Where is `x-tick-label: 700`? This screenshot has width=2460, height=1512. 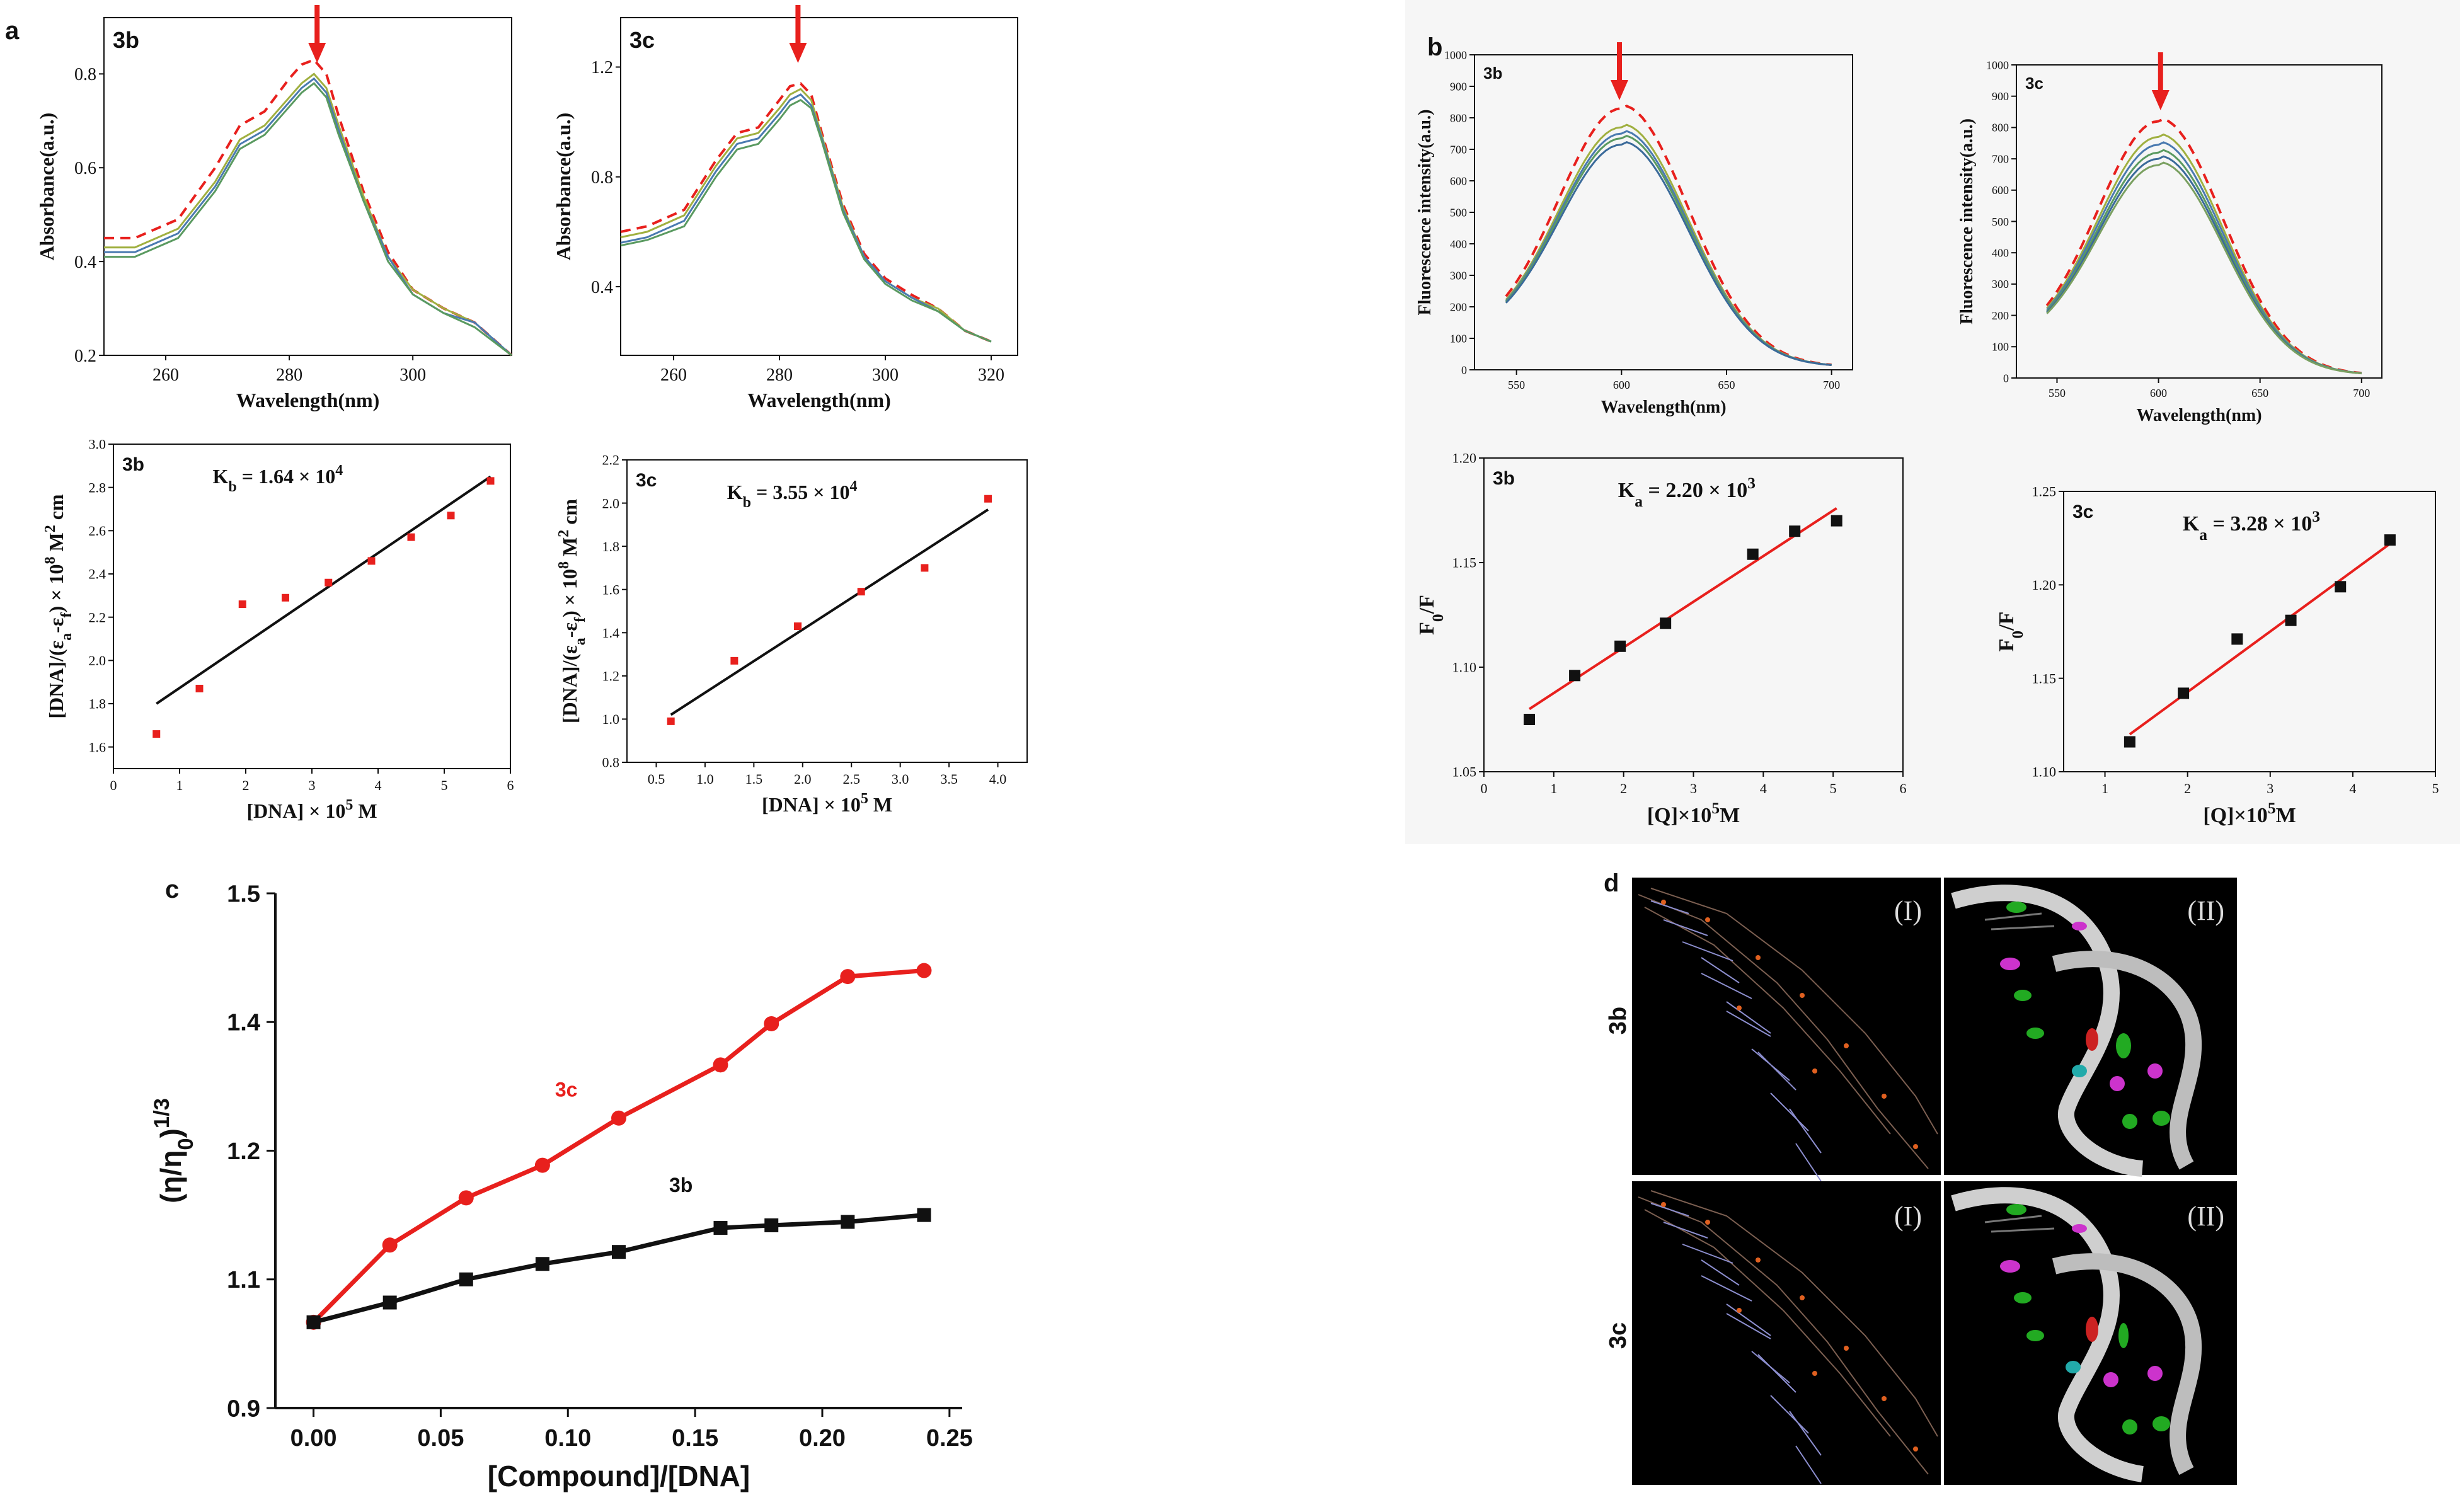 x-tick-label: 700 is located at coordinates (2361, 393).